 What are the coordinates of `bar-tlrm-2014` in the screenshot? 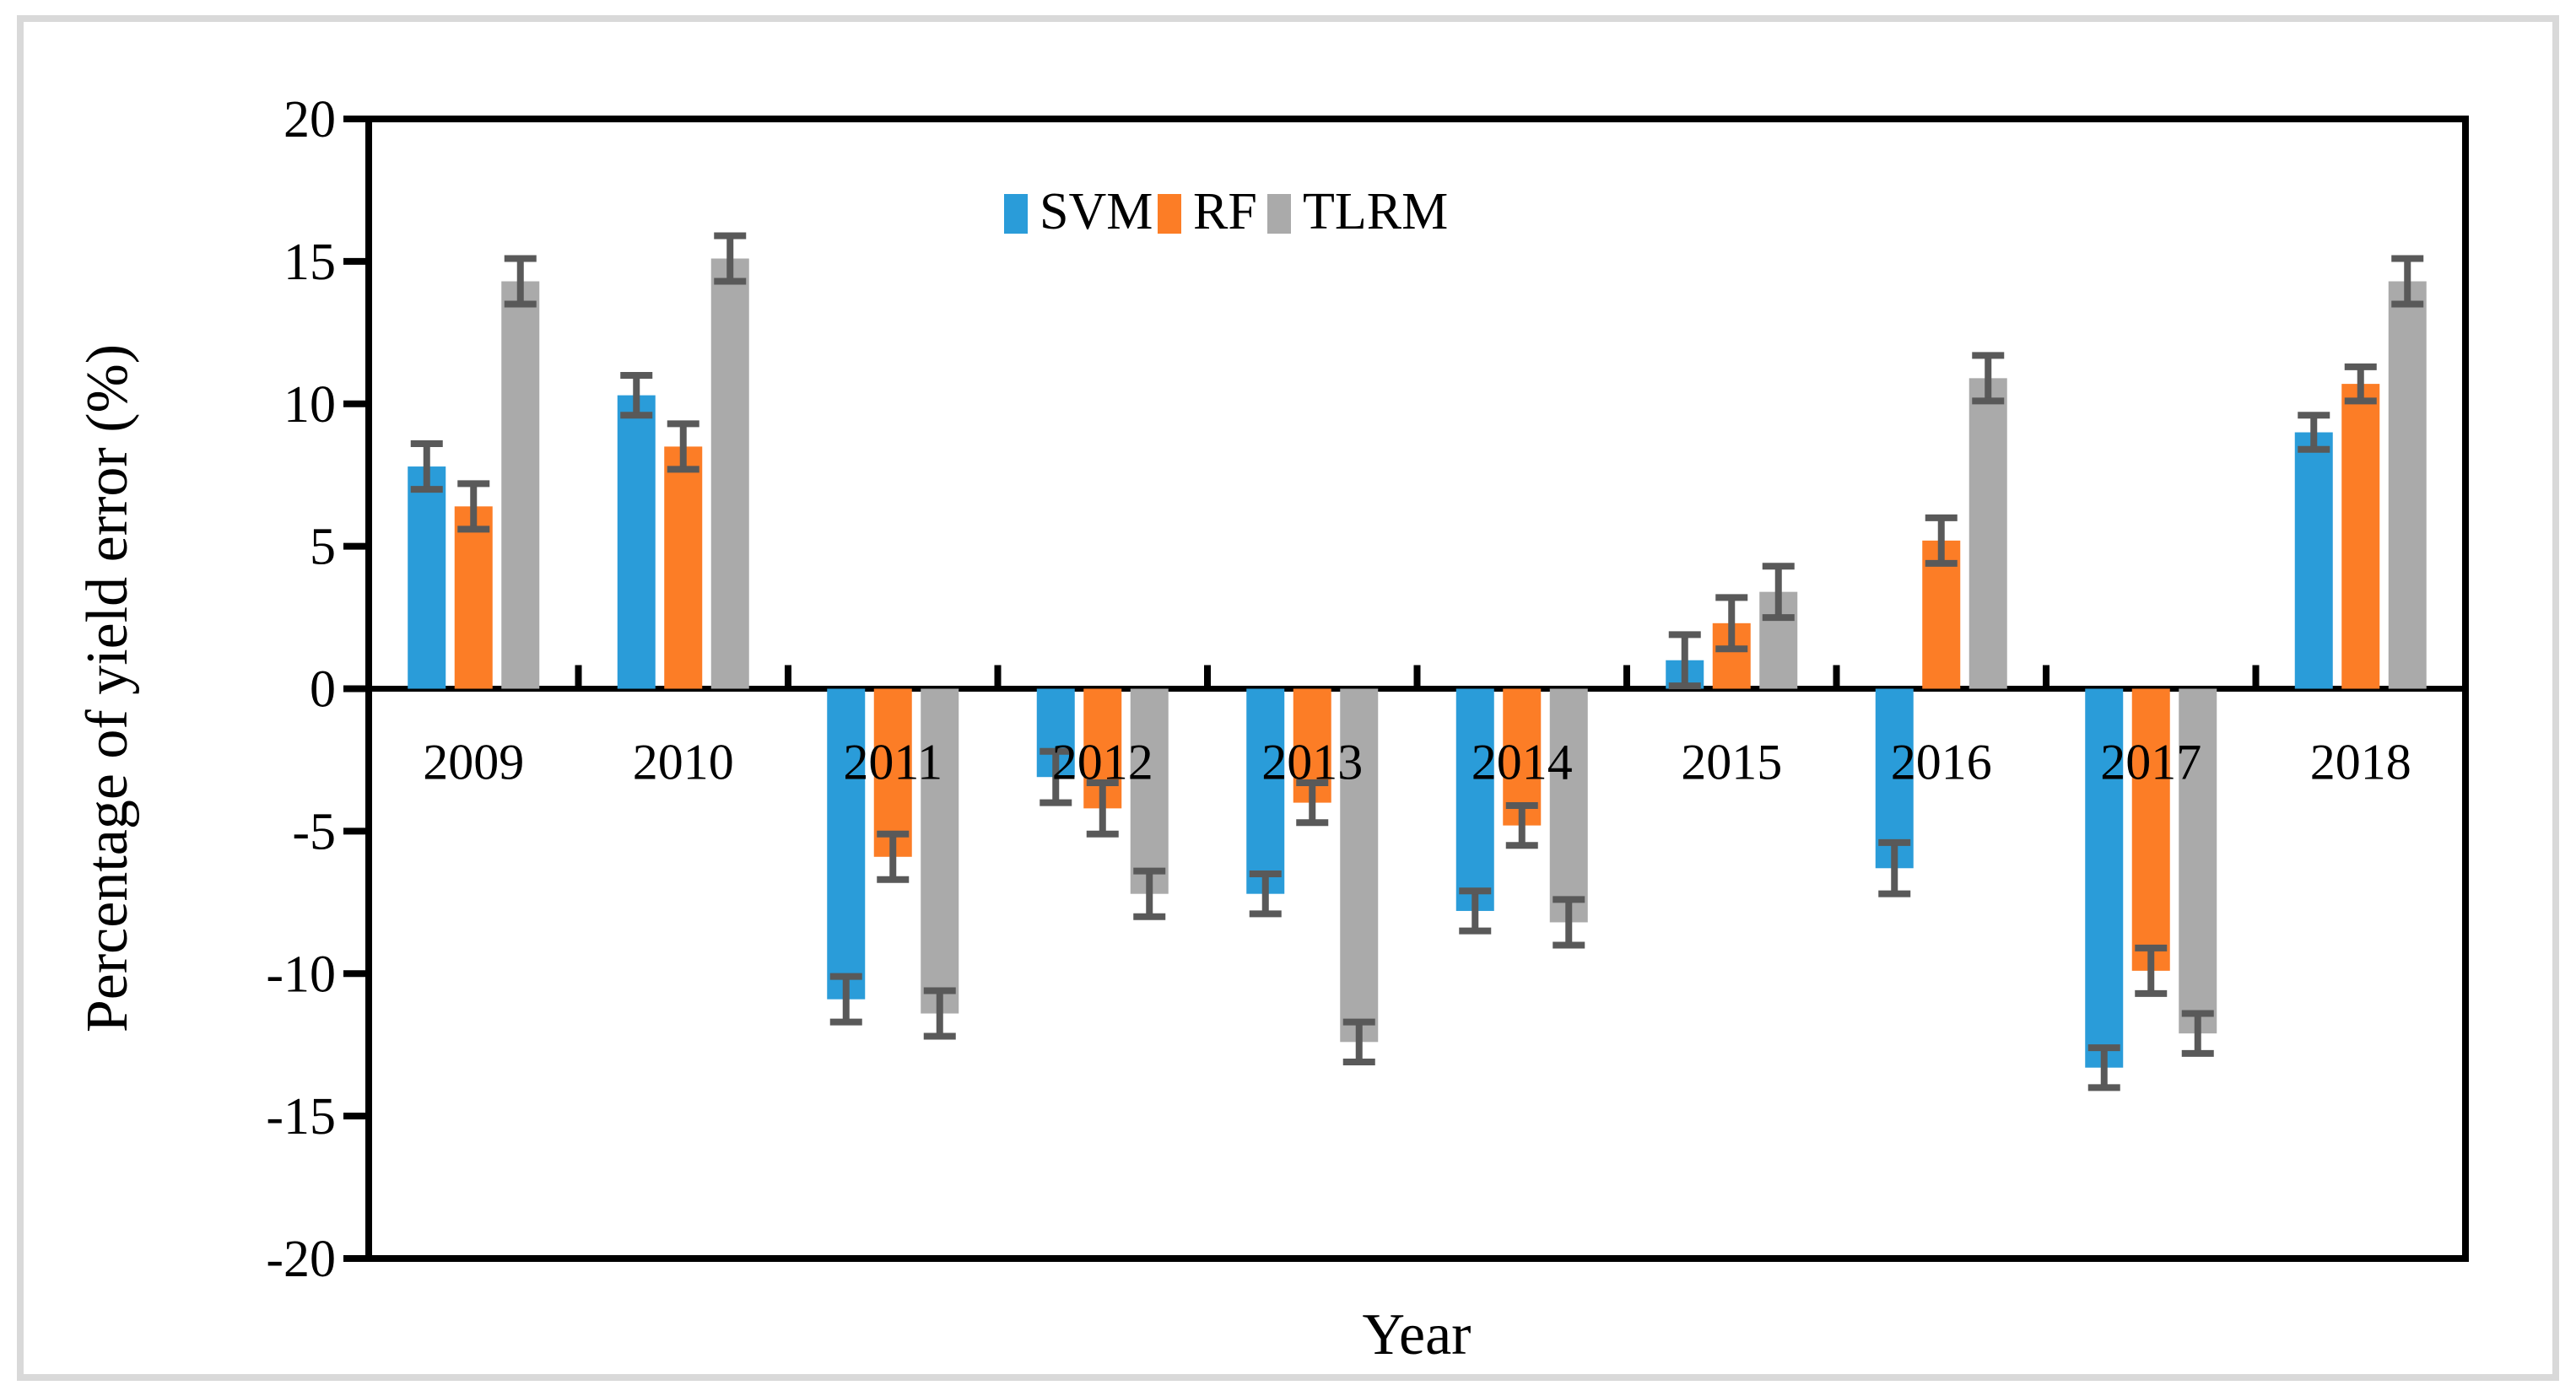 It's located at (1568, 805).